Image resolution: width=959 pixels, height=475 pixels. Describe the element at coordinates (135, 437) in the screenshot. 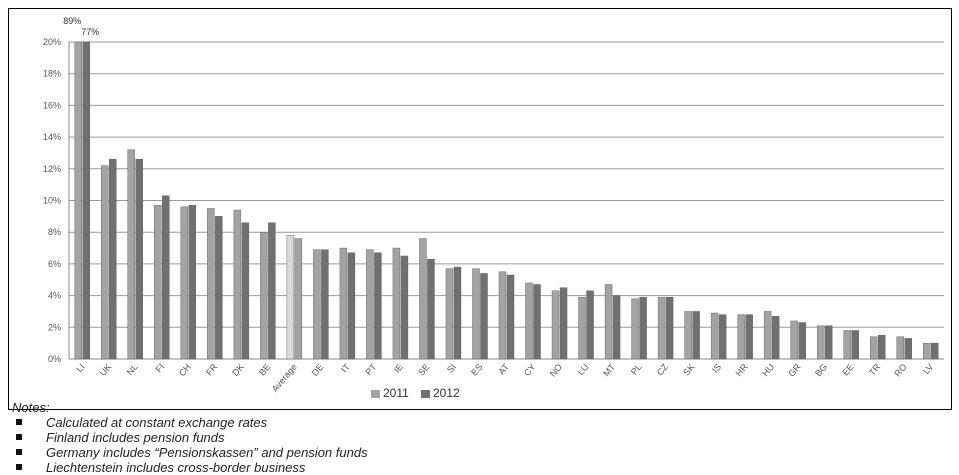

I see `note-text: Finland includes pension funds` at that location.